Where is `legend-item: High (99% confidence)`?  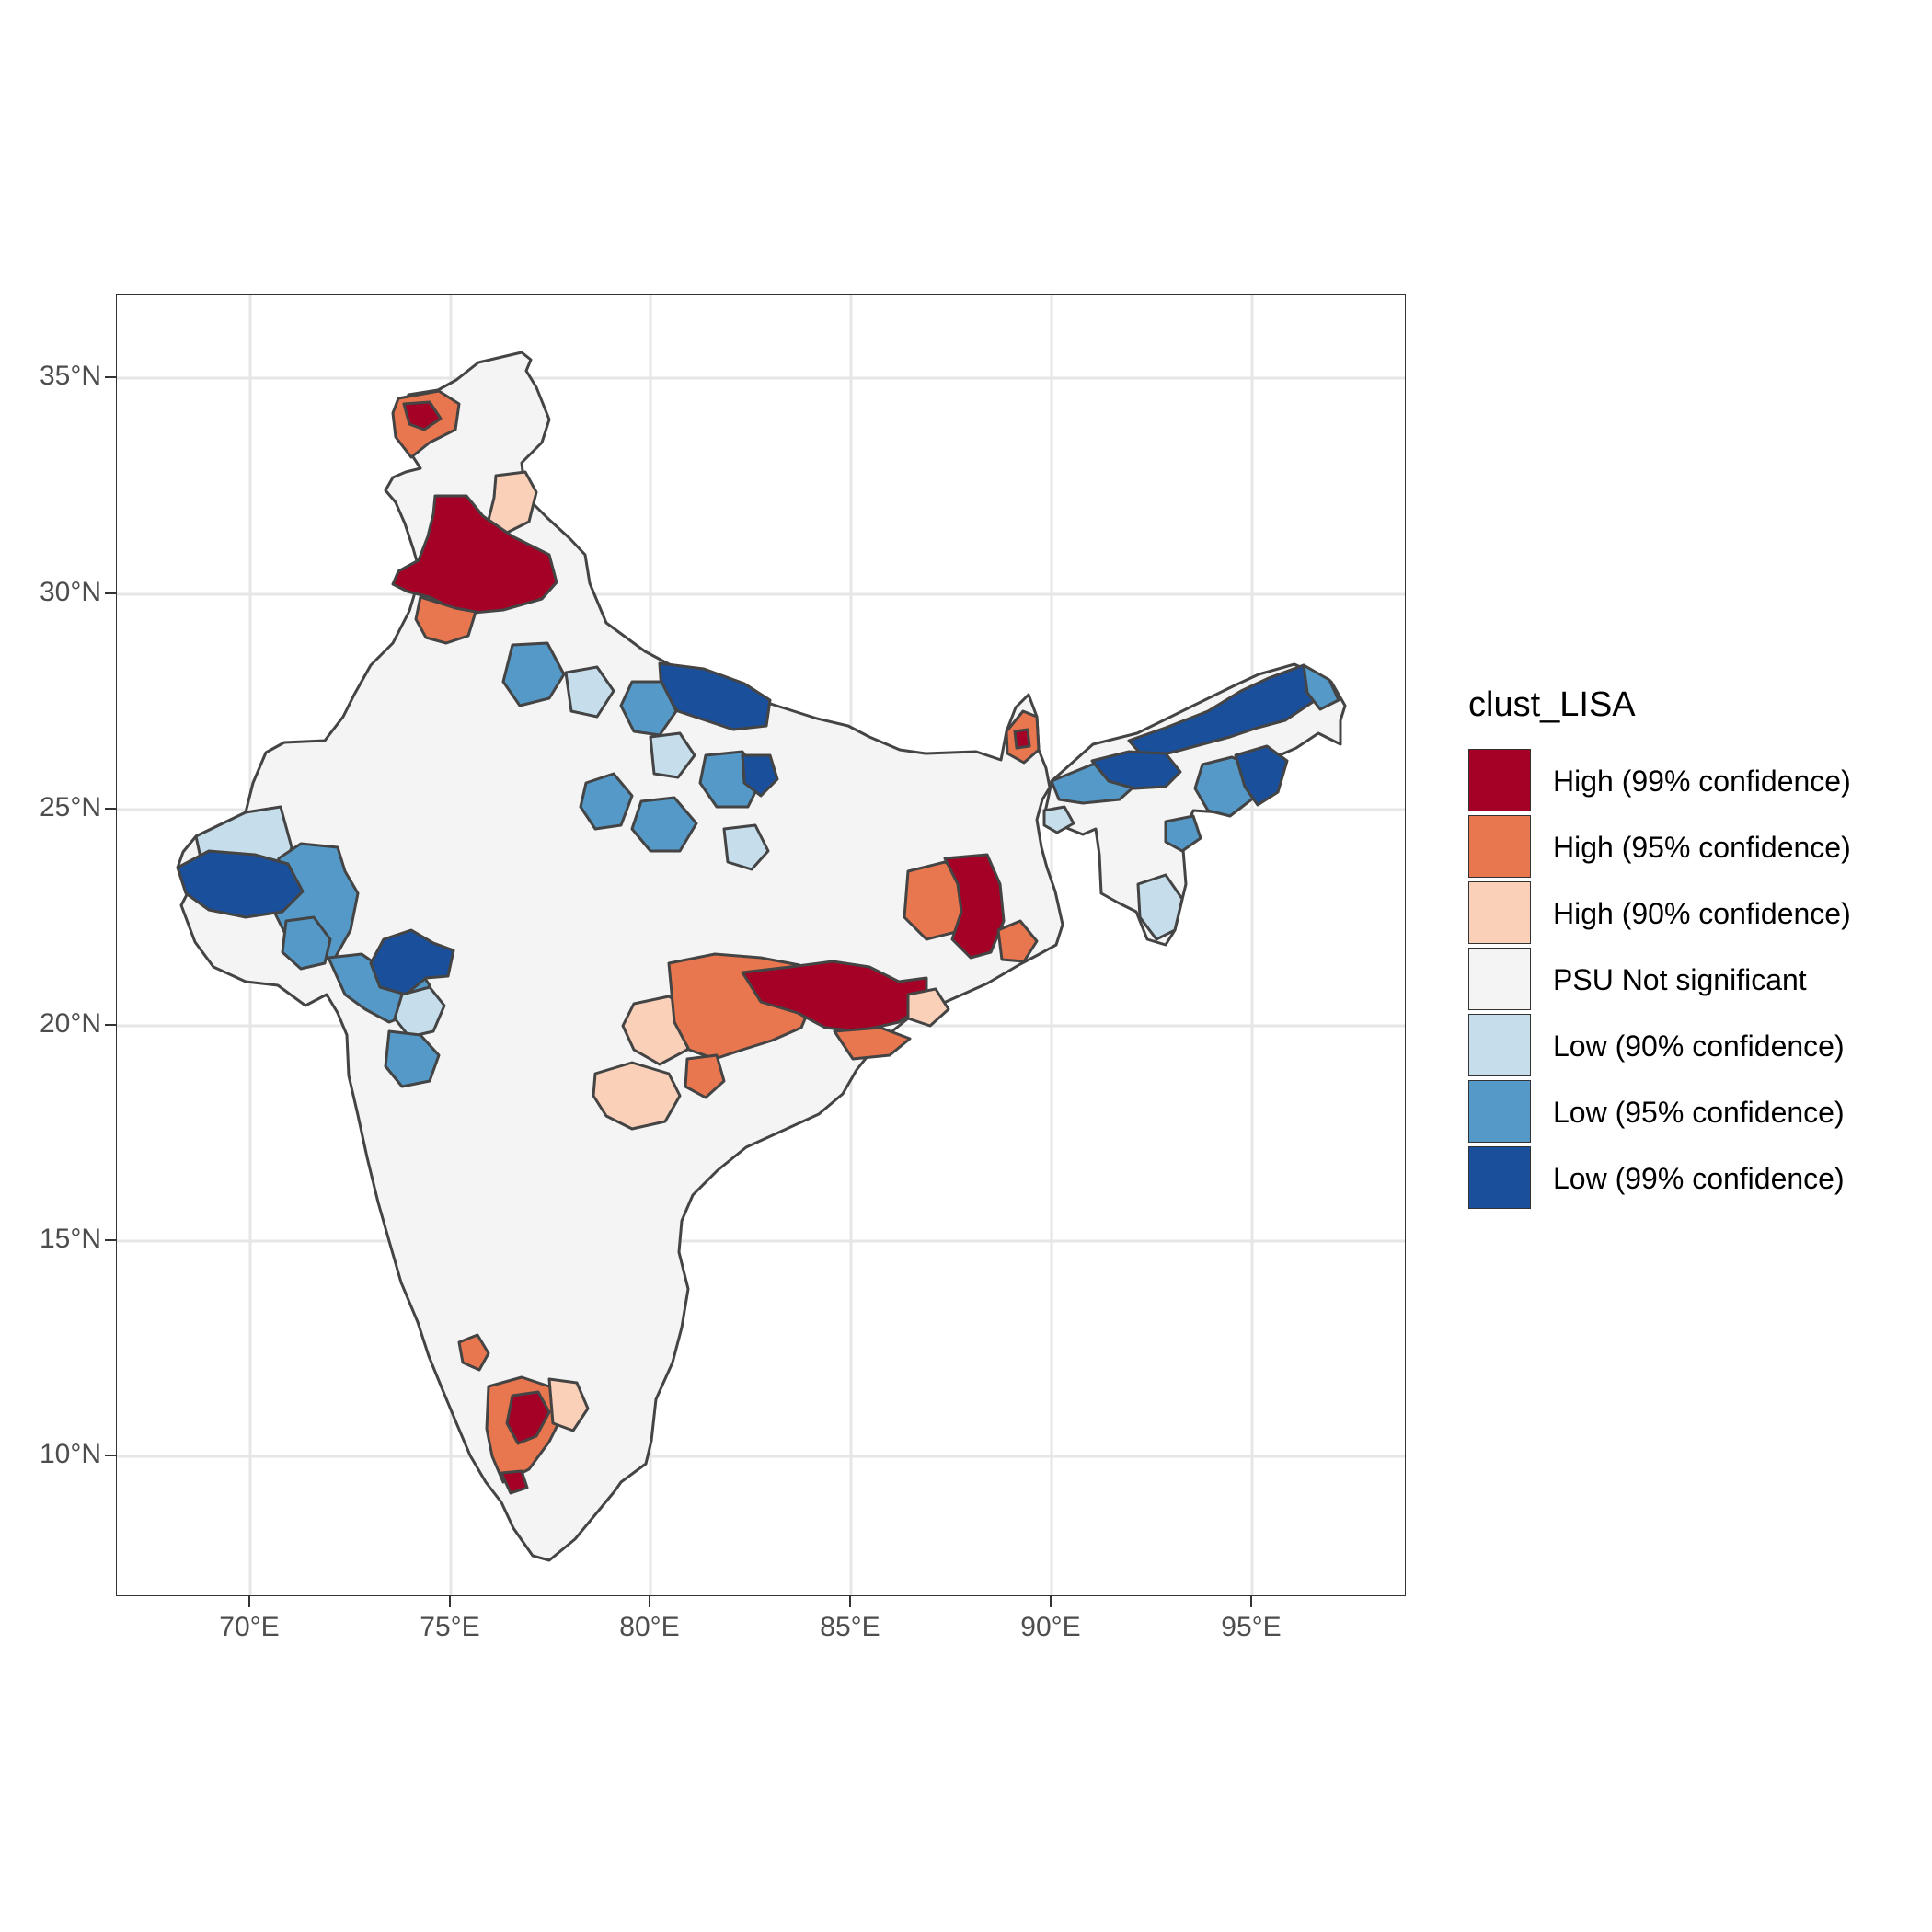
legend-item: High (99% confidence) is located at coordinates (1659, 782).